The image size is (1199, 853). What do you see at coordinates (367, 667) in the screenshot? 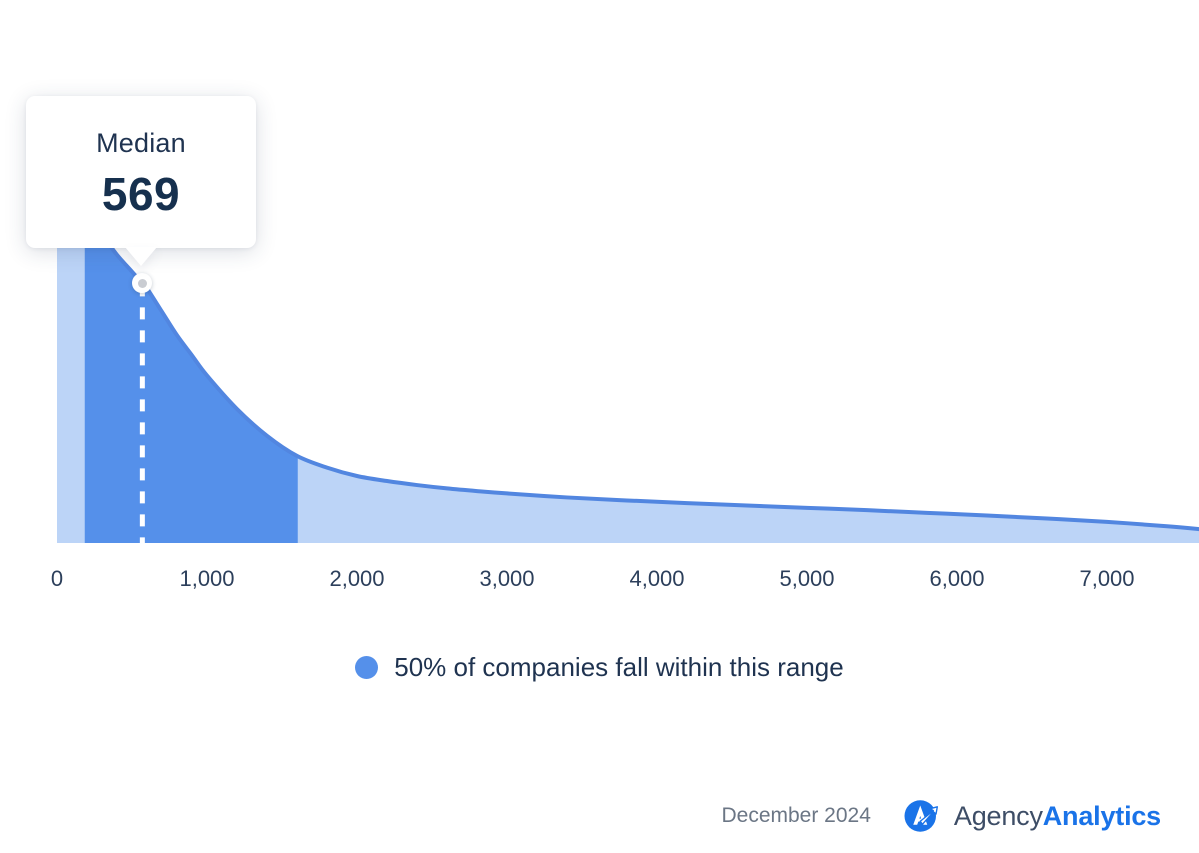
I see `legend-swatch-icon` at bounding box center [367, 667].